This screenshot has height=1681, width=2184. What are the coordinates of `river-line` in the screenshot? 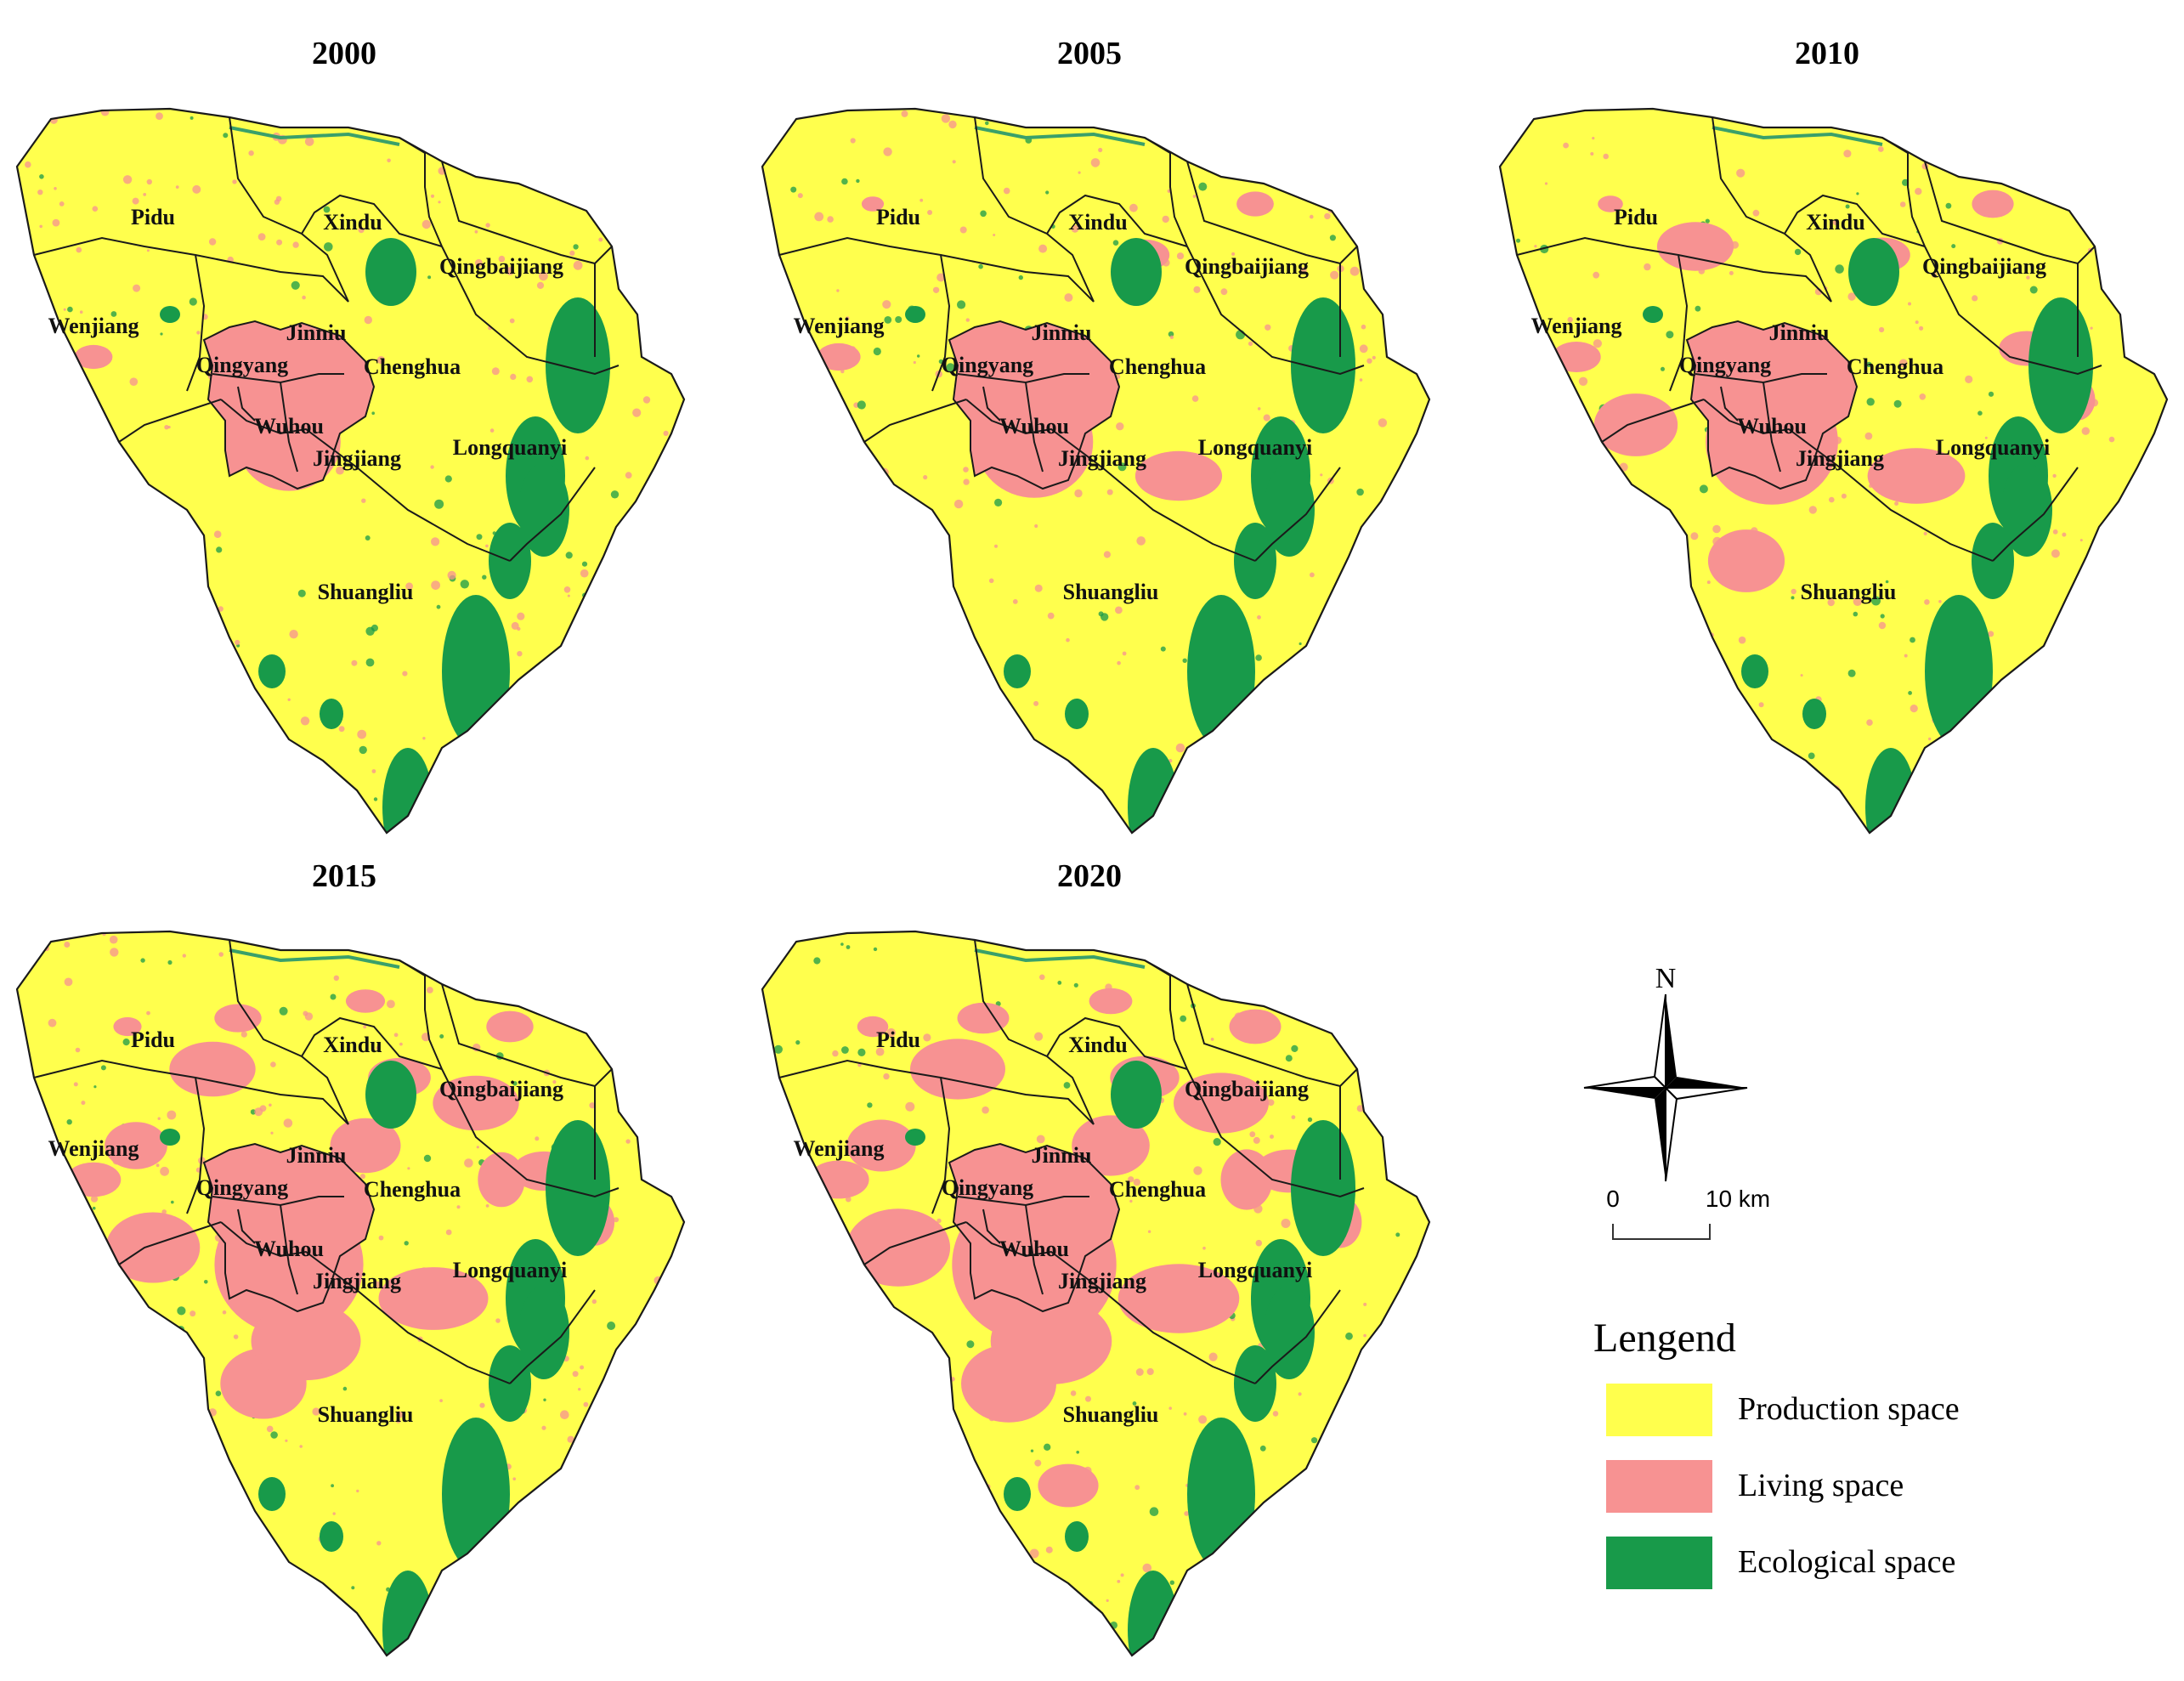 It's located at (1060, 136).